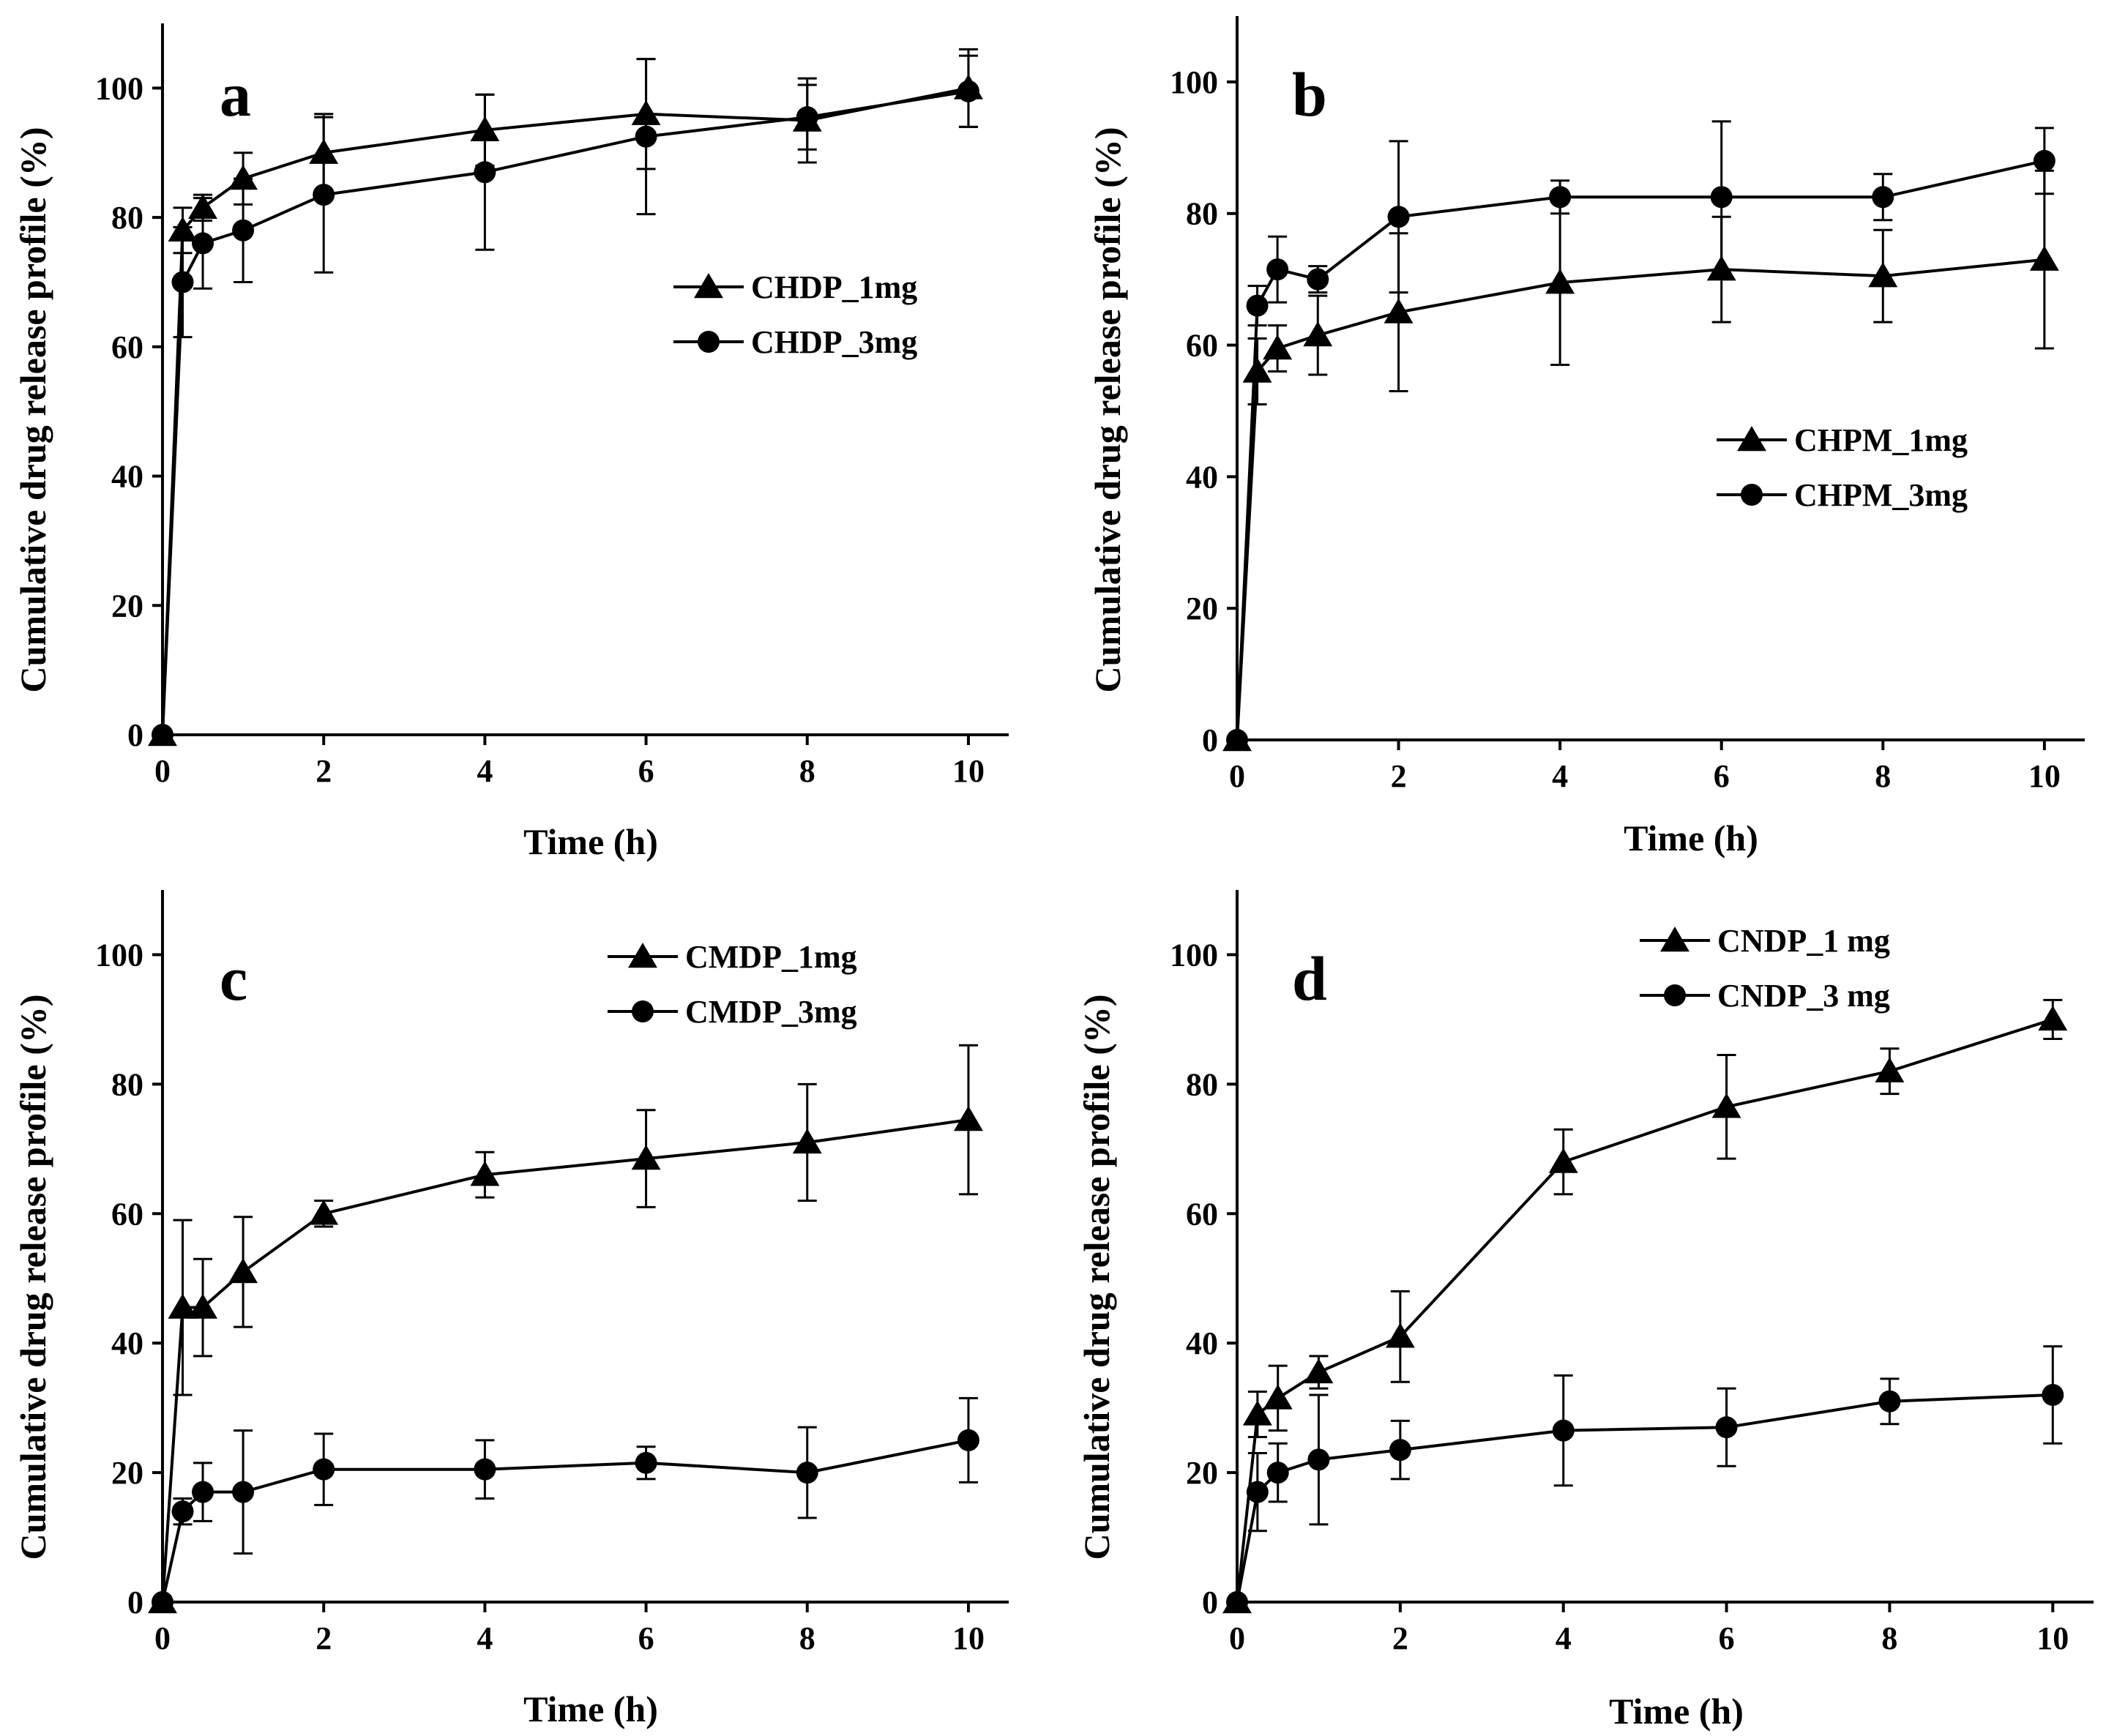  What do you see at coordinates (771, 957) in the screenshot?
I see `legend-label: CMDP_1mg` at bounding box center [771, 957].